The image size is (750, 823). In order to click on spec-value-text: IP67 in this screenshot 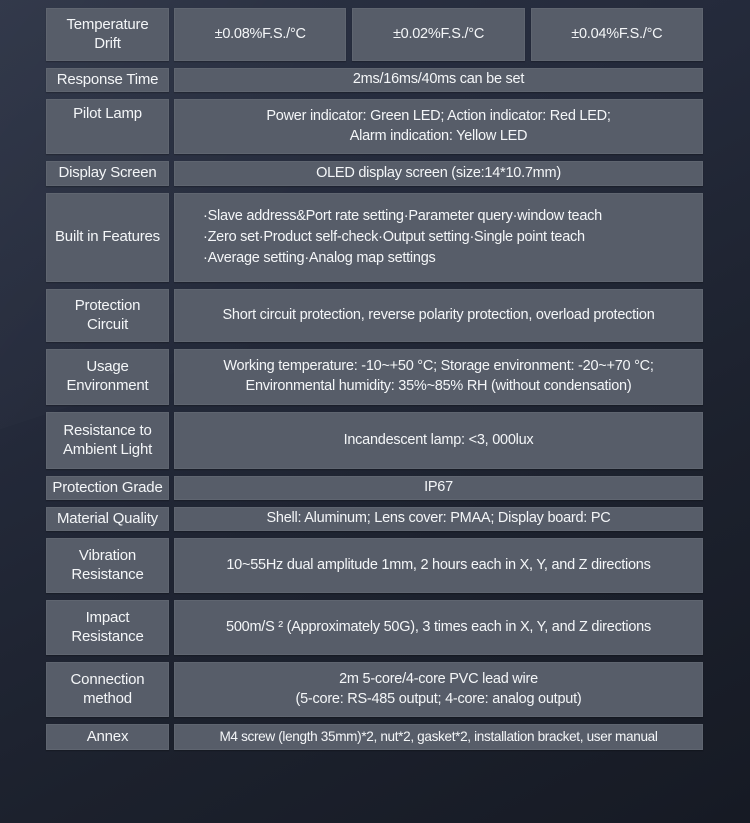, I will do `click(438, 487)`.